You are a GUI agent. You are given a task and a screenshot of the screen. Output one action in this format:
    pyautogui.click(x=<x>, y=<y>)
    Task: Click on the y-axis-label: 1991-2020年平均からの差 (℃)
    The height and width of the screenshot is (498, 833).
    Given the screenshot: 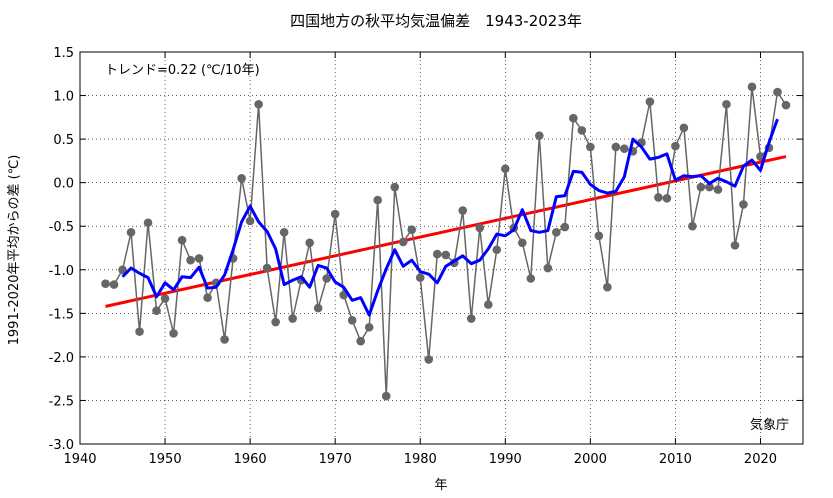 What is the action you would take?
    pyautogui.click(x=14, y=250)
    